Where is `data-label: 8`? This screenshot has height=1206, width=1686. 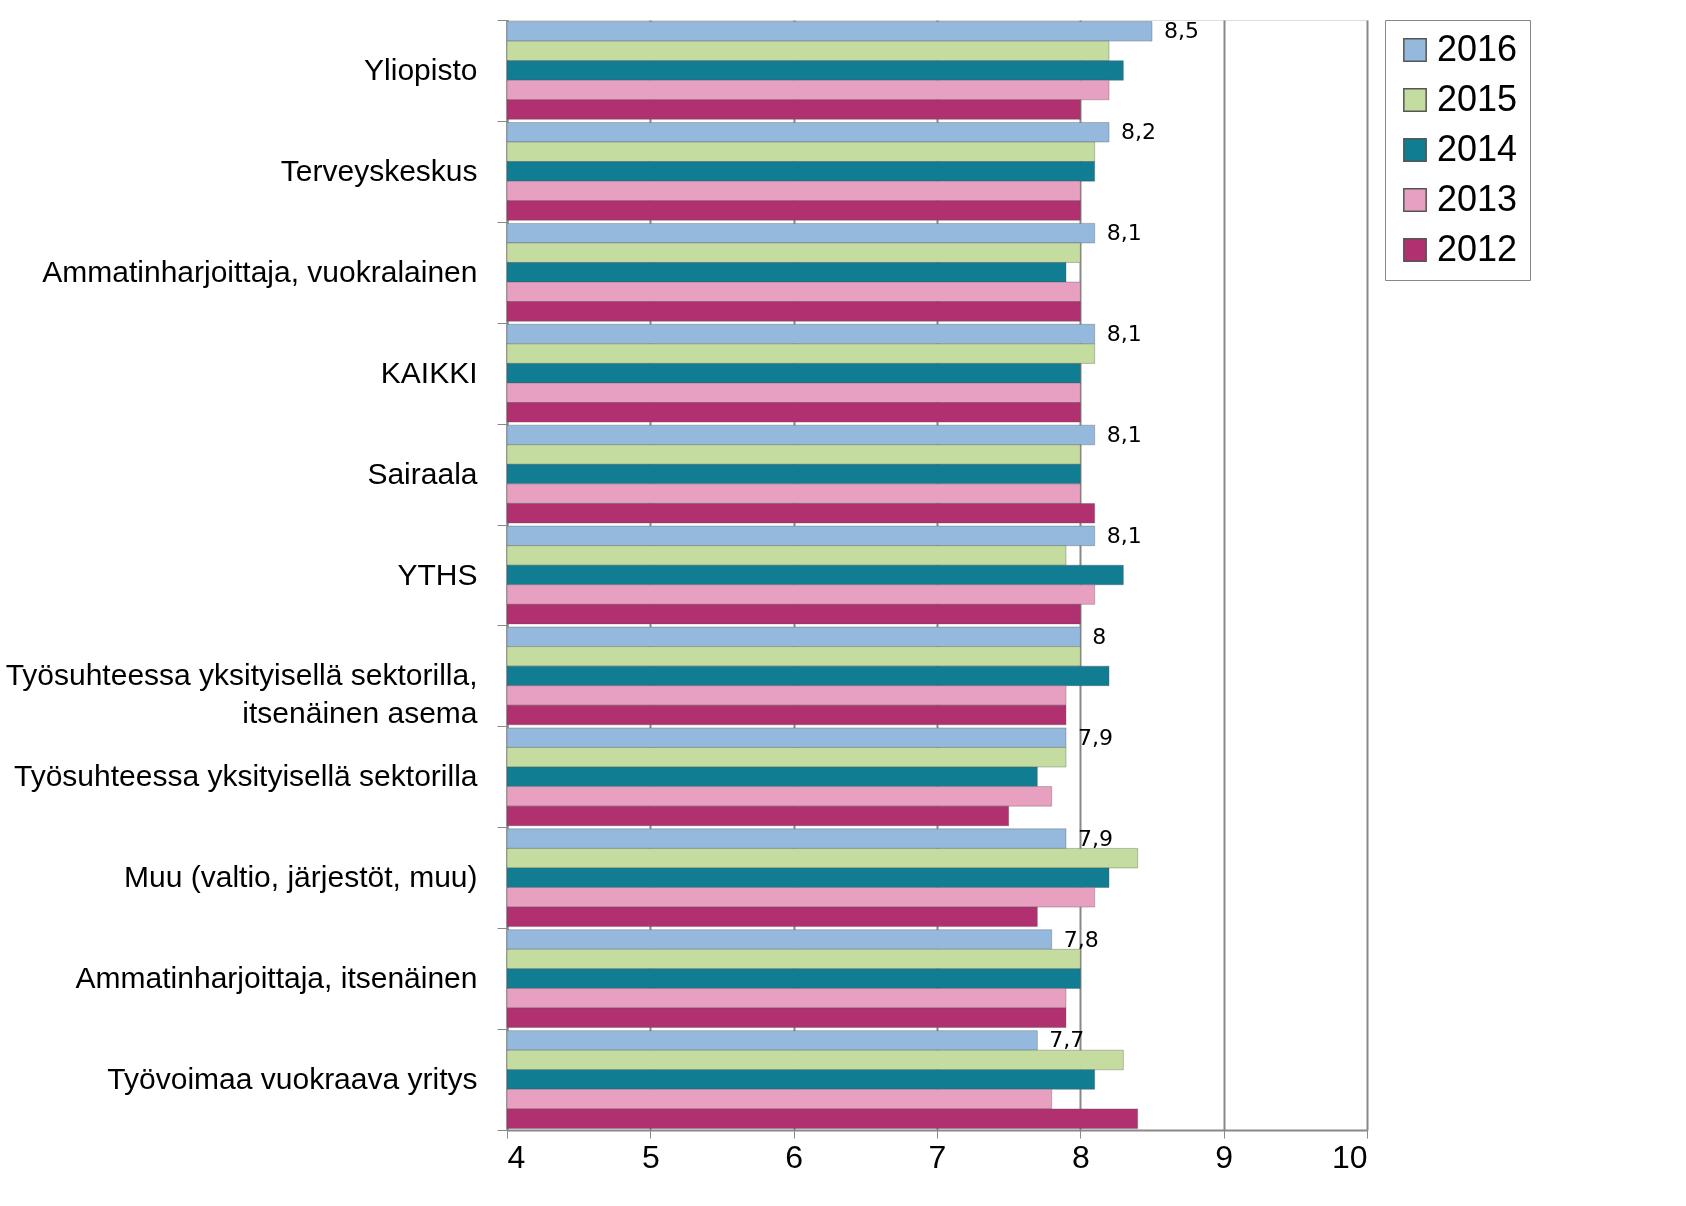
data-label: 8 is located at coordinates (1099, 636).